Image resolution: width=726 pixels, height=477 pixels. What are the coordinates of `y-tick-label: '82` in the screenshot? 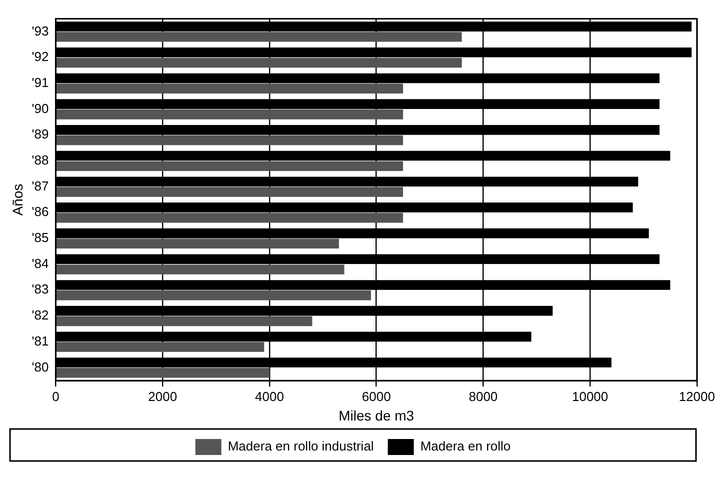 It's located at (40, 315).